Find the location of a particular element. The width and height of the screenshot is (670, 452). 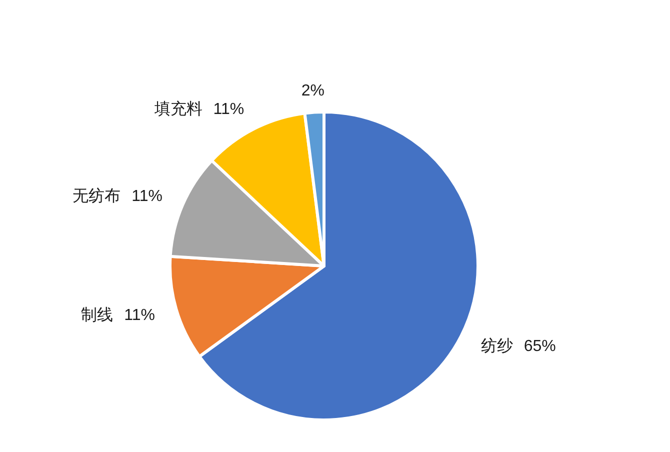

slice-label: 制线 is located at coordinates (97, 315).